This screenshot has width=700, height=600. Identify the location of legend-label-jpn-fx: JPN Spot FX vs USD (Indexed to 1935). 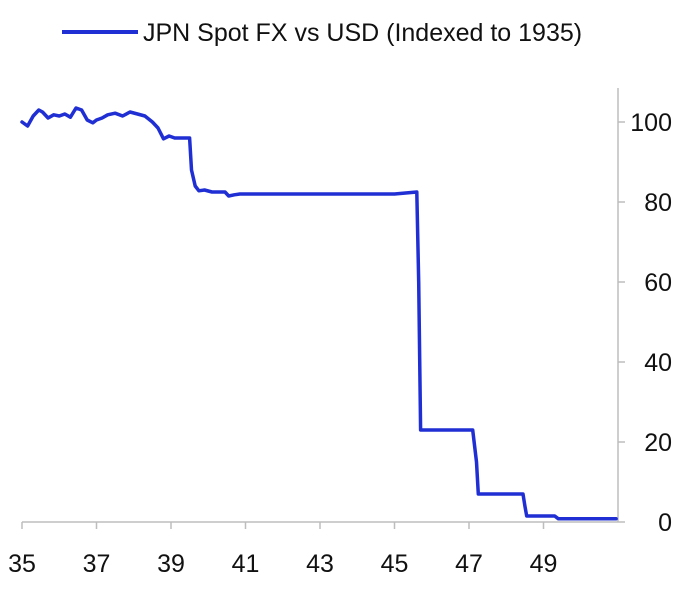
(362, 33).